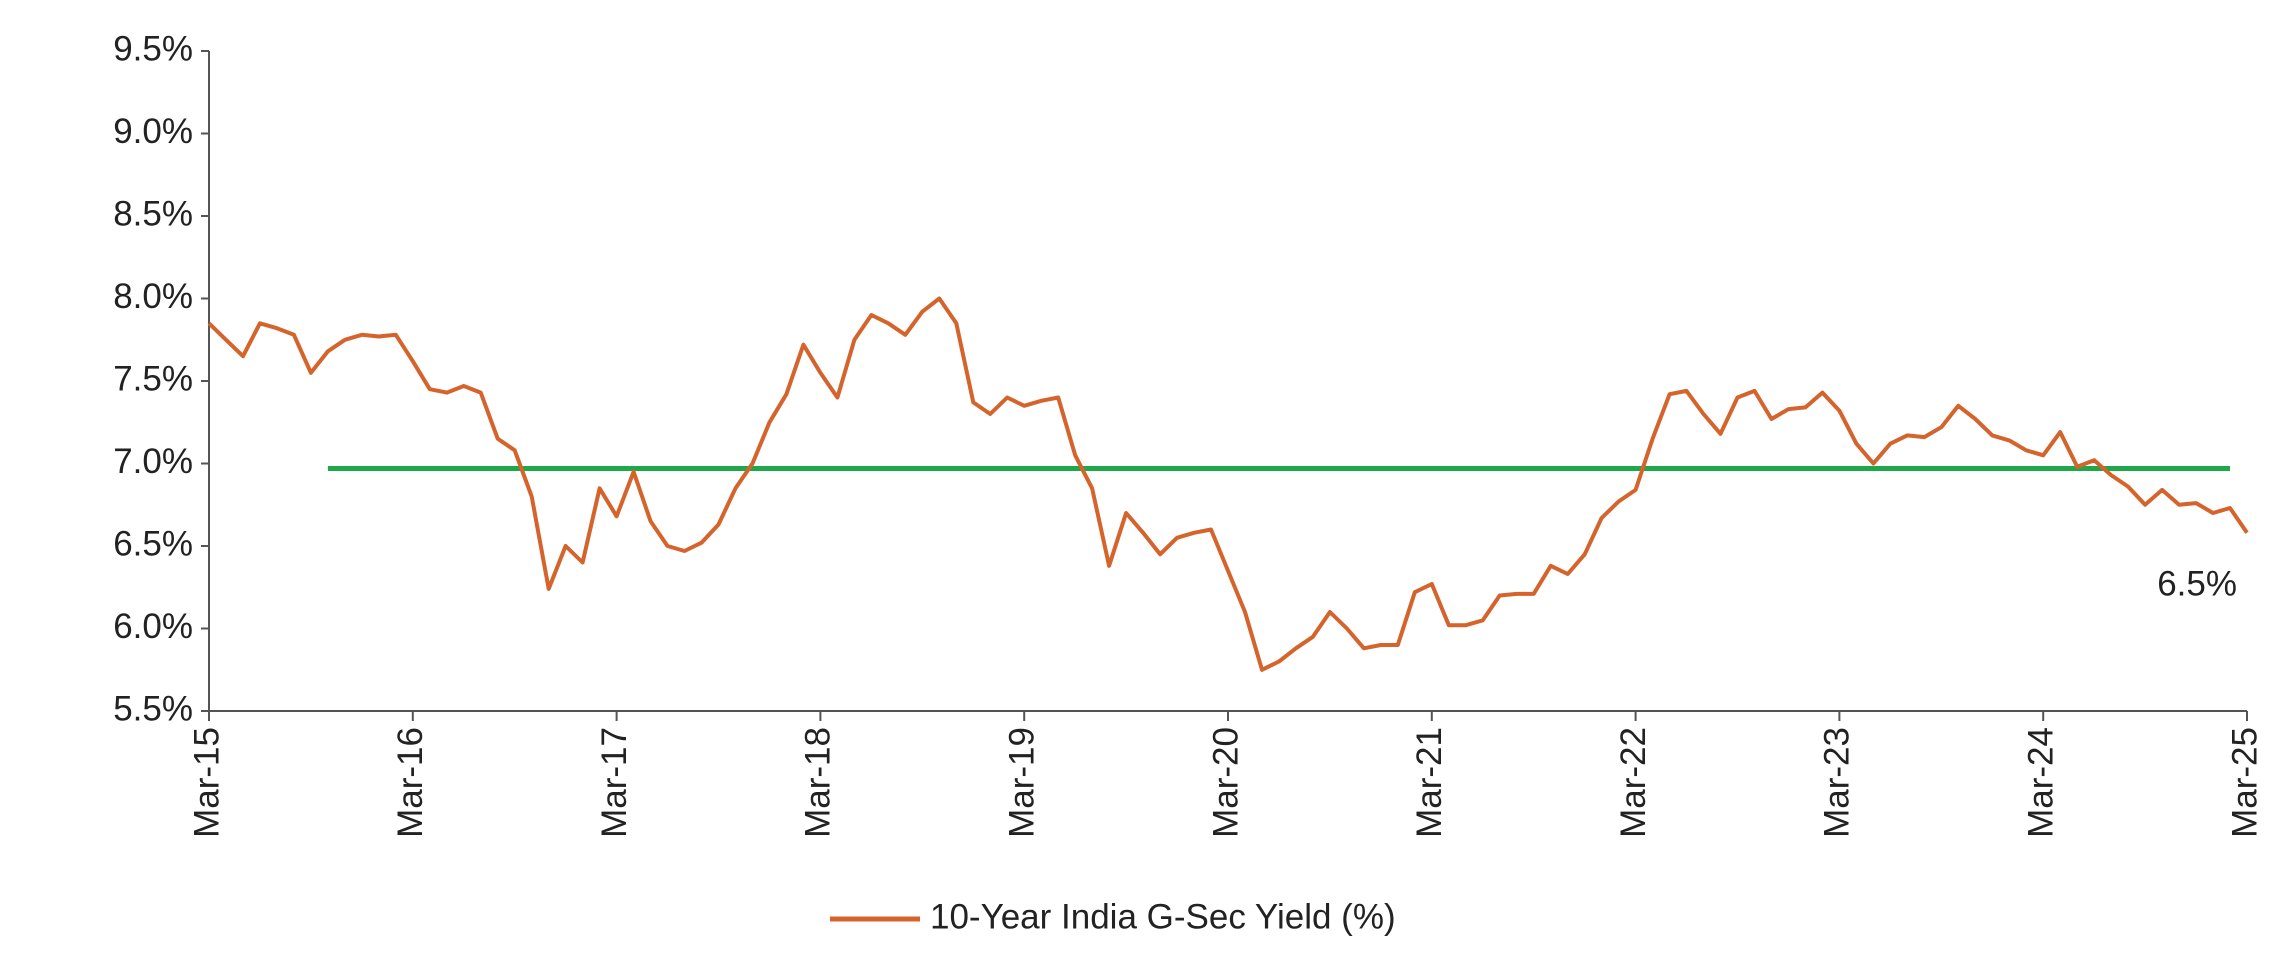  Describe the element at coordinates (153, 461) in the screenshot. I see `y-tick-label: 7.0%` at that location.